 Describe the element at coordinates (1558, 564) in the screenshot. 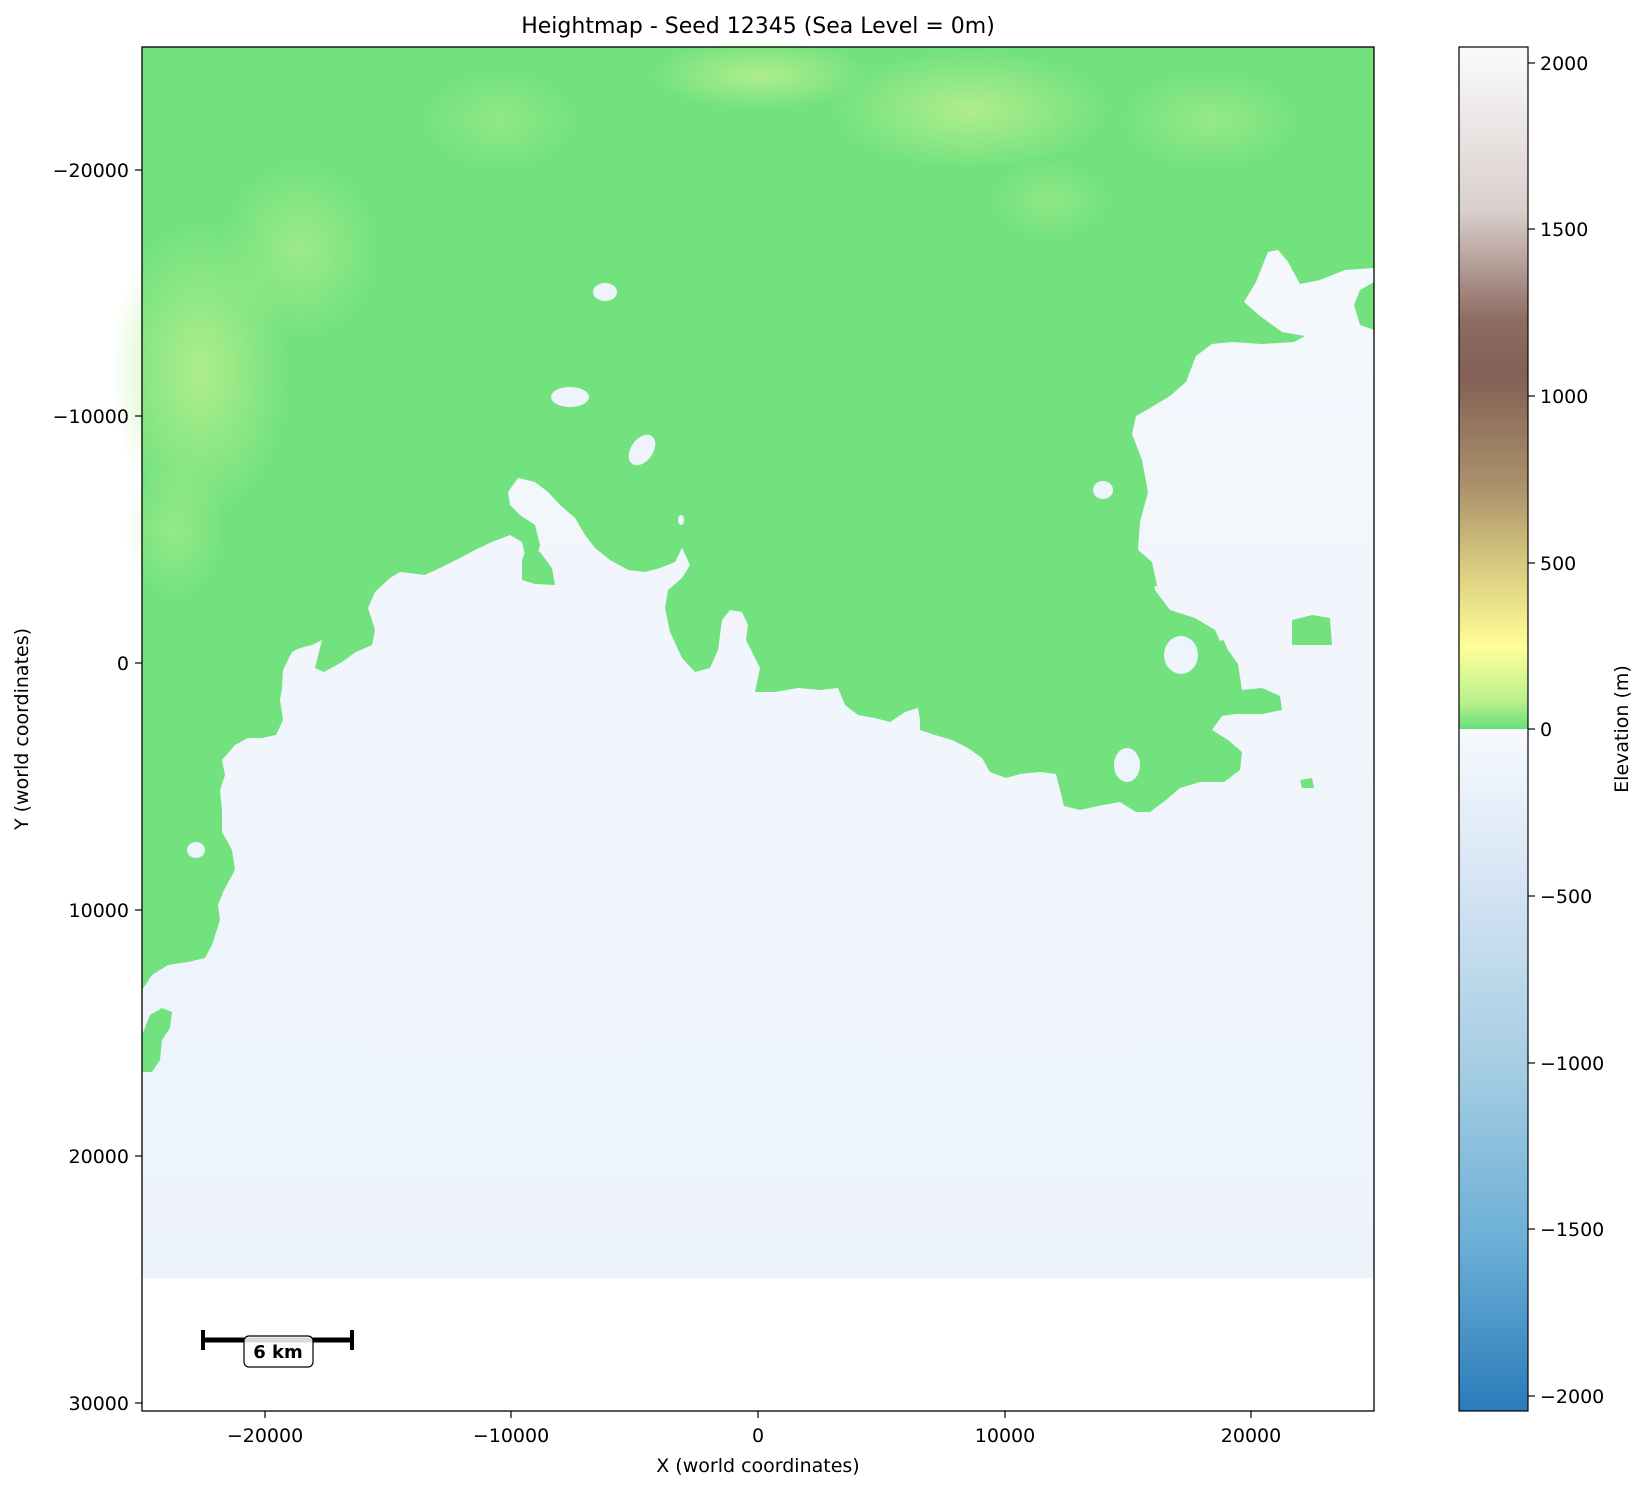

I see `colorbar-tick-label: 500` at that location.